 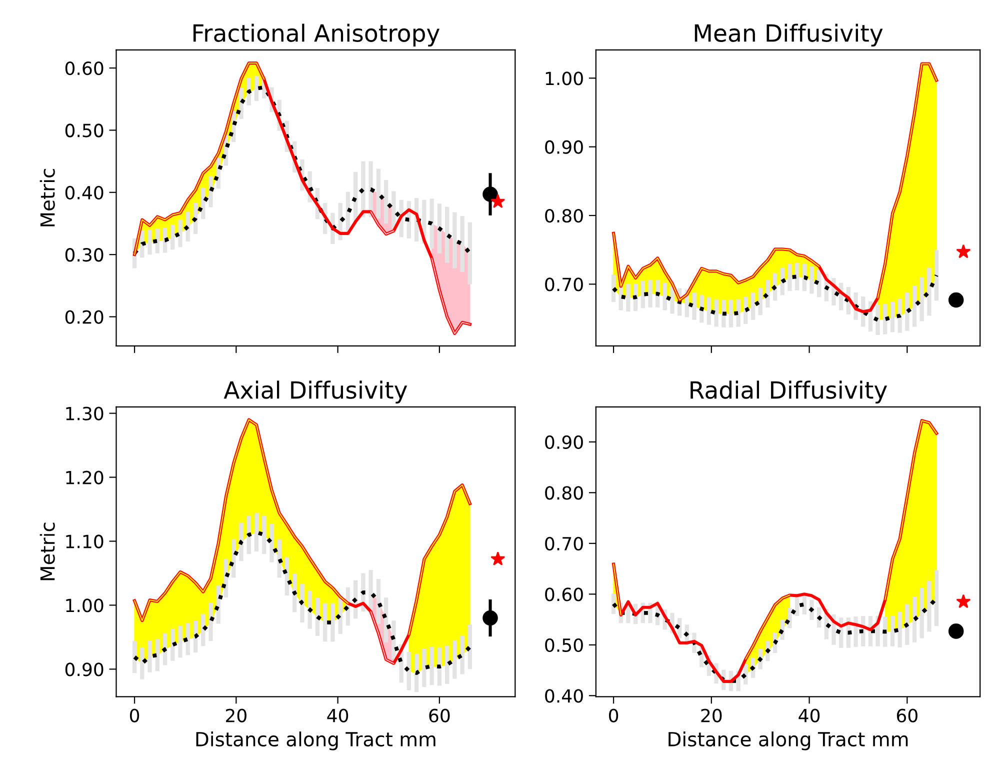 I want to click on y-tick-label: 0.20, so click(x=84, y=317).